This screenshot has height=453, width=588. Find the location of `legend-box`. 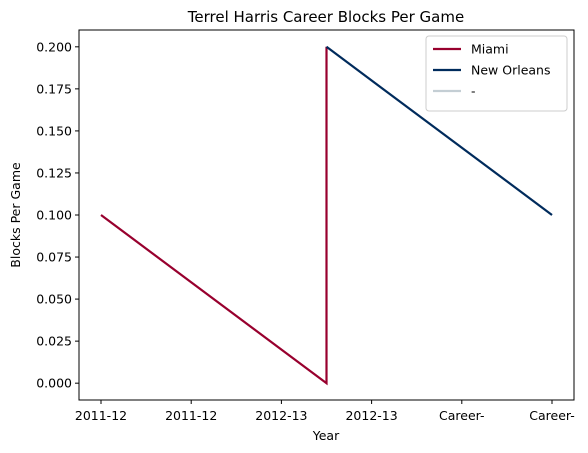

legend-box is located at coordinates (496, 73).